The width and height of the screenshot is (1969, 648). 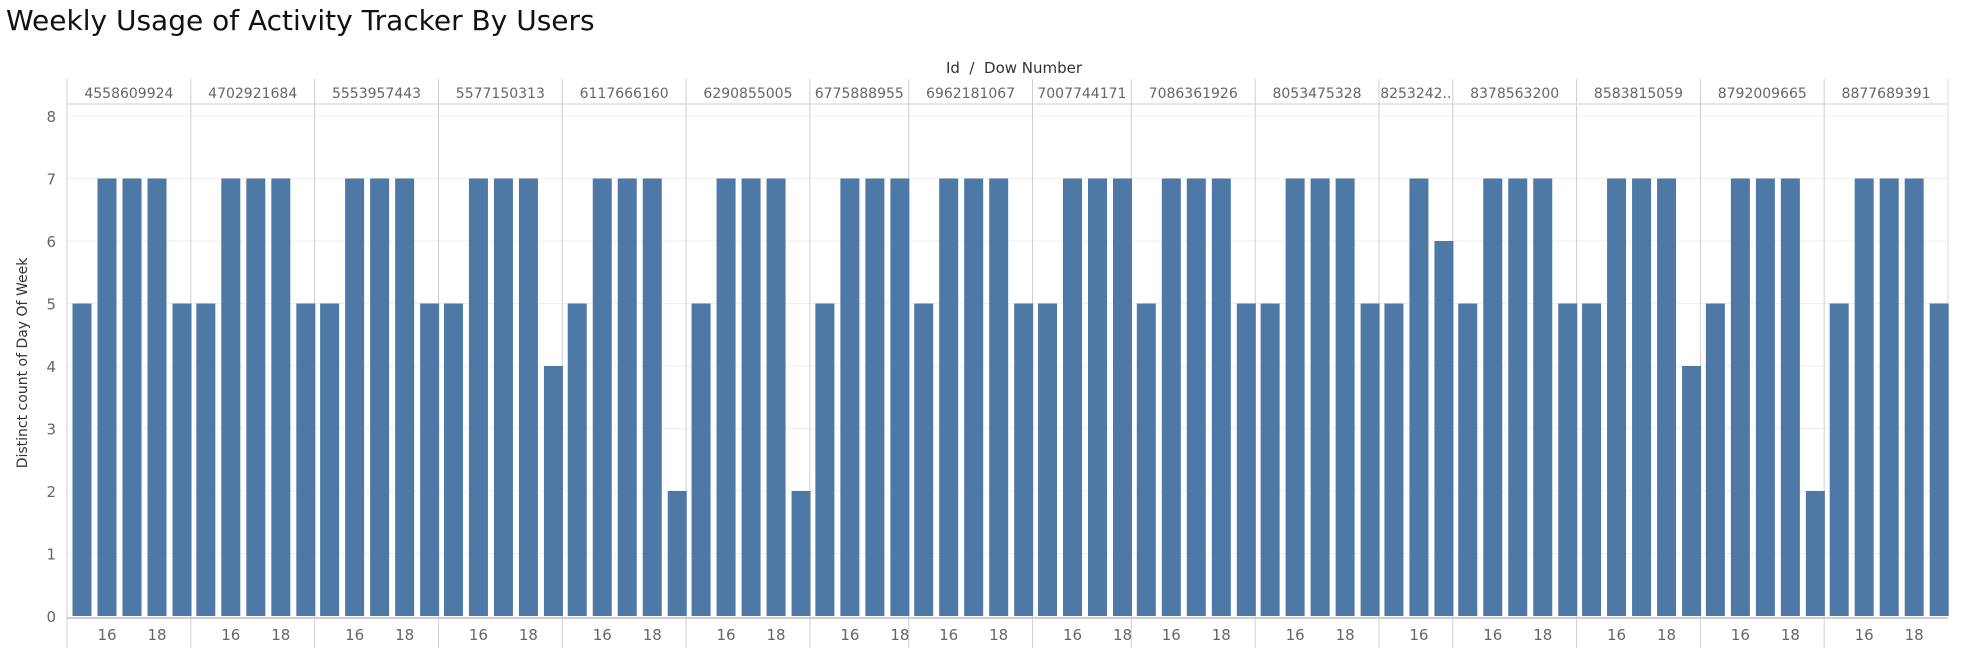 What do you see at coordinates (500, 94) in the screenshot?
I see `panel-header-label: 5577150313` at bounding box center [500, 94].